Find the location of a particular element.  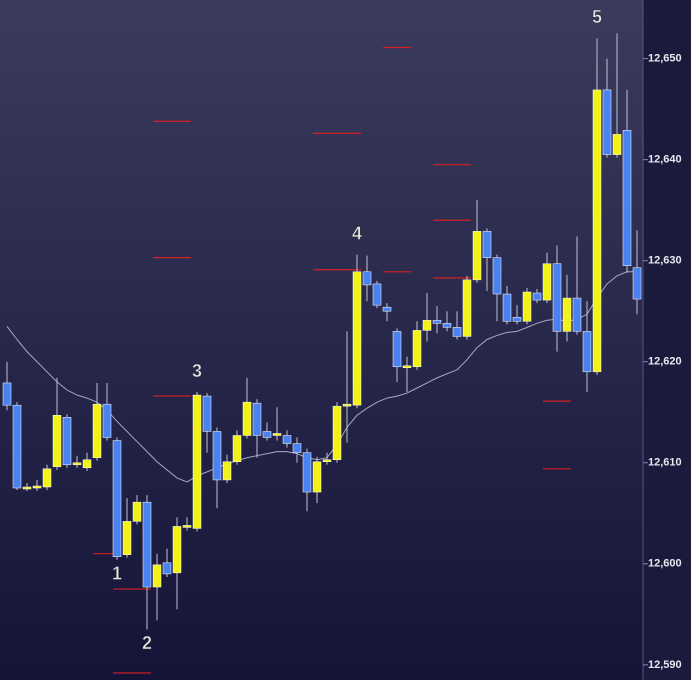

wave-label: 1 is located at coordinates (117, 574).